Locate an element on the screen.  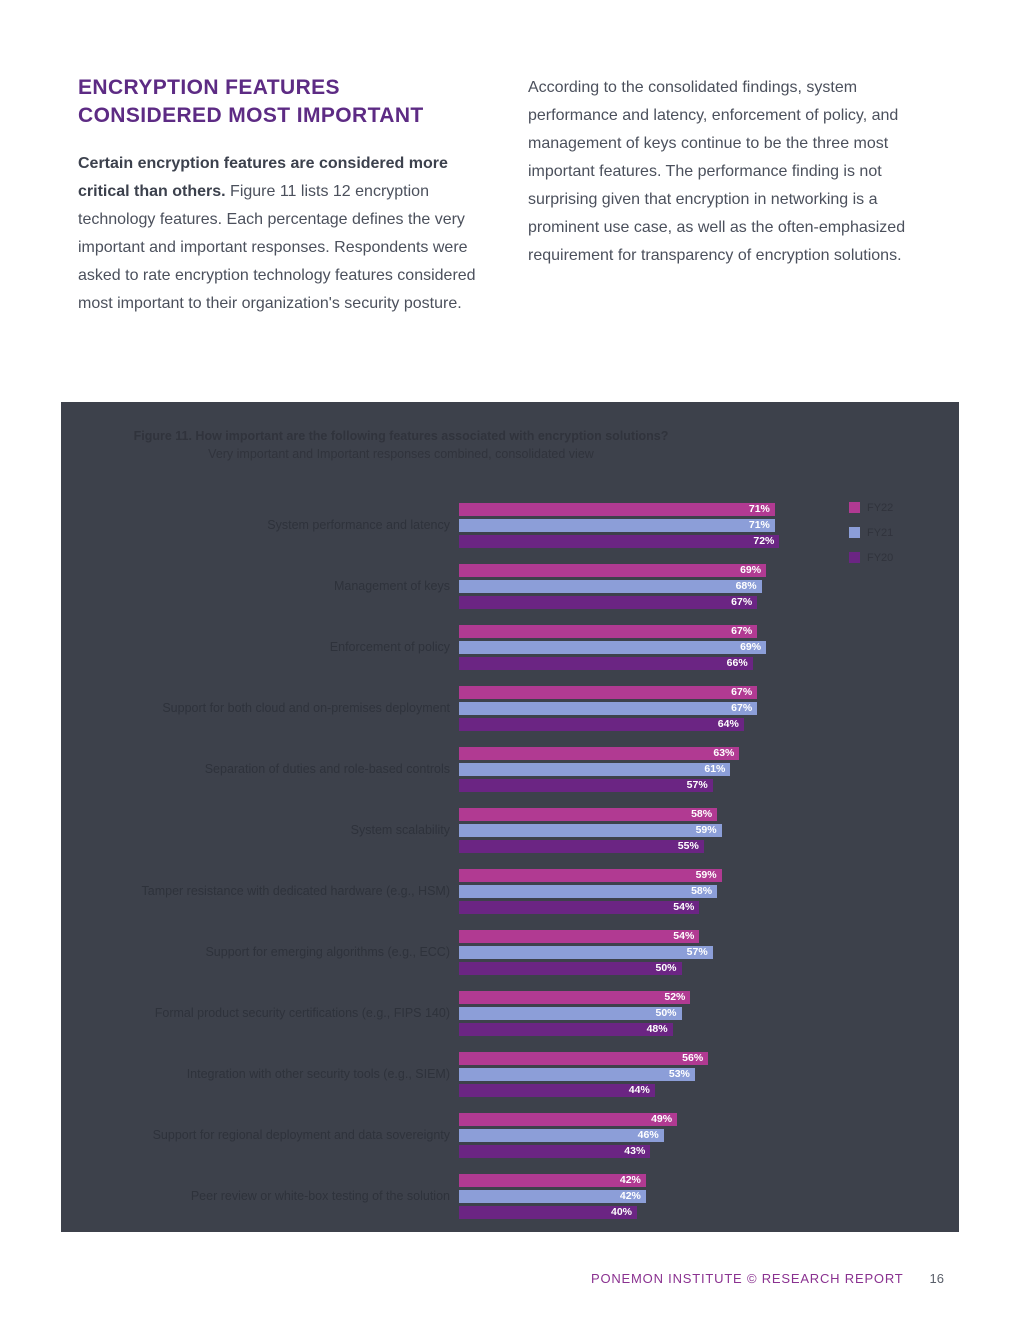
chart-row: System scalability 58% 59% 55% is located at coordinates (510, 830).